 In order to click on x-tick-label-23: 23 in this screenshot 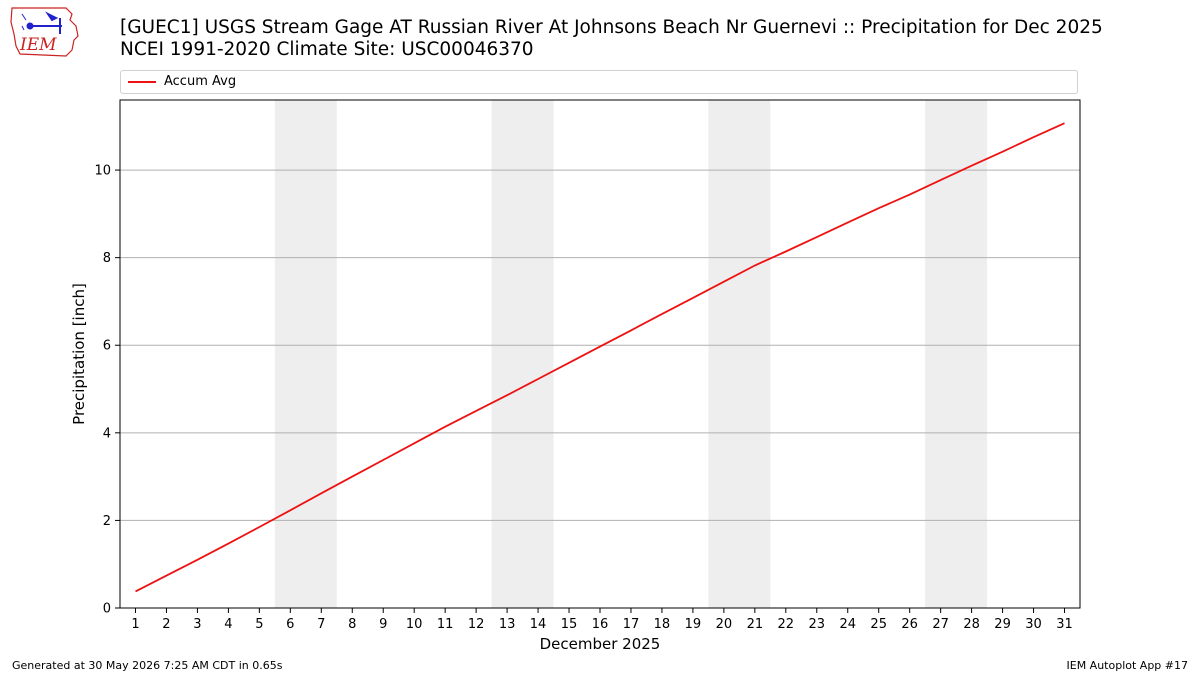, I will do `click(817, 624)`.